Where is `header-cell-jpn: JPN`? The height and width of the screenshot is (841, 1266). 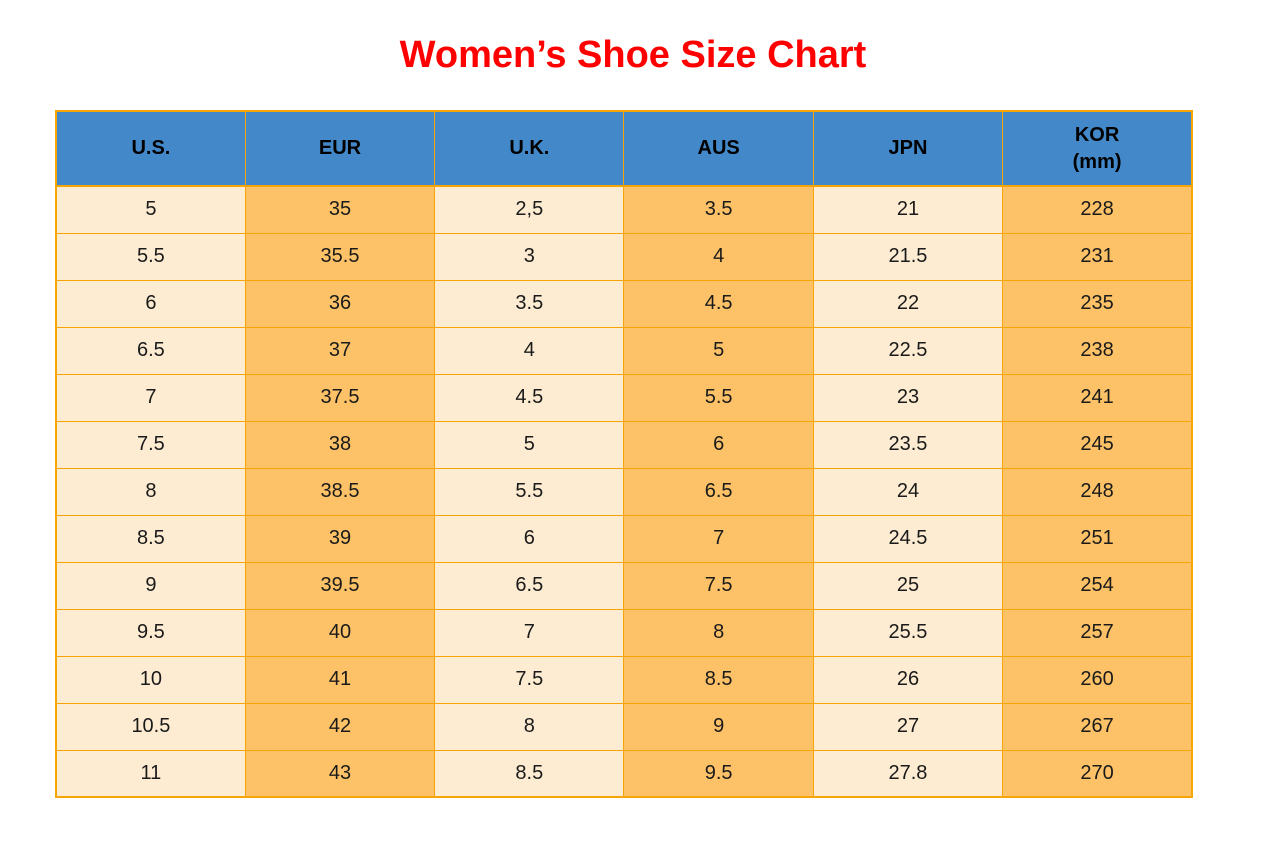
header-cell-jpn: JPN is located at coordinates (908, 148).